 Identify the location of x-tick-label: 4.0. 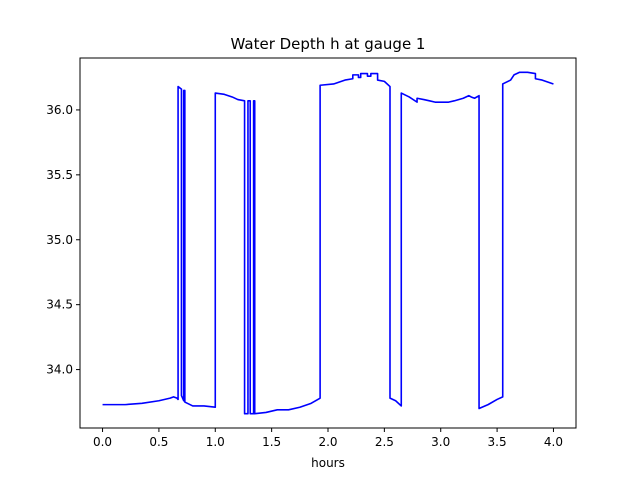
(553, 442).